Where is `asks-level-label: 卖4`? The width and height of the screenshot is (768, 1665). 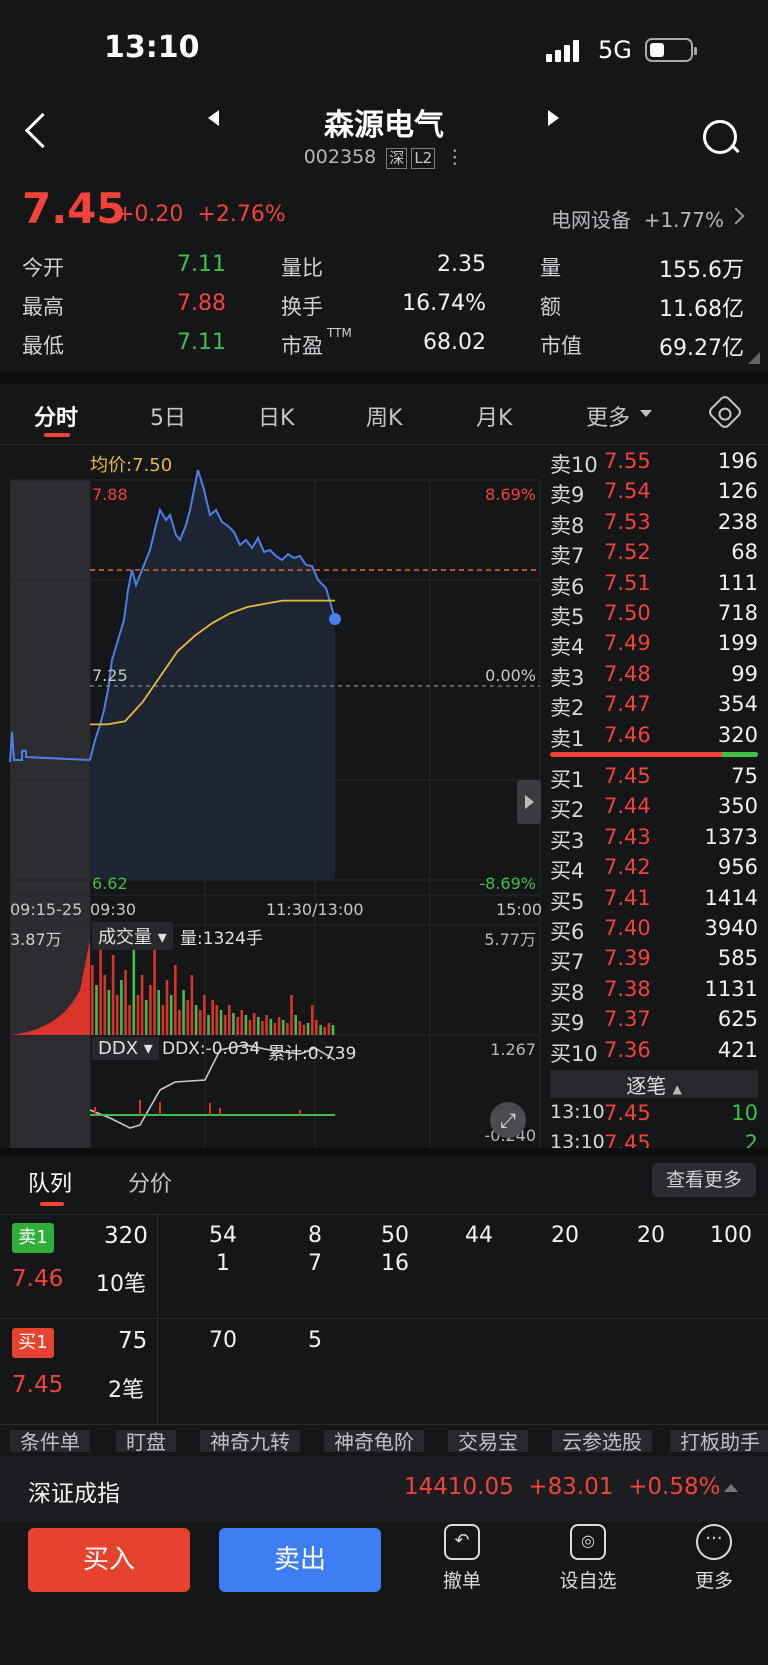 asks-level-label: 卖4 is located at coordinates (567, 647).